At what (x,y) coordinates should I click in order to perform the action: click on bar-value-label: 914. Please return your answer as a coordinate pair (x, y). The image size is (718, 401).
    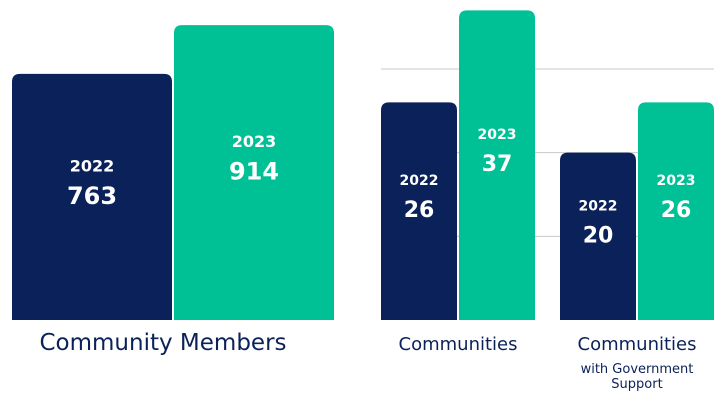
    Looking at the image, I should click on (254, 172).